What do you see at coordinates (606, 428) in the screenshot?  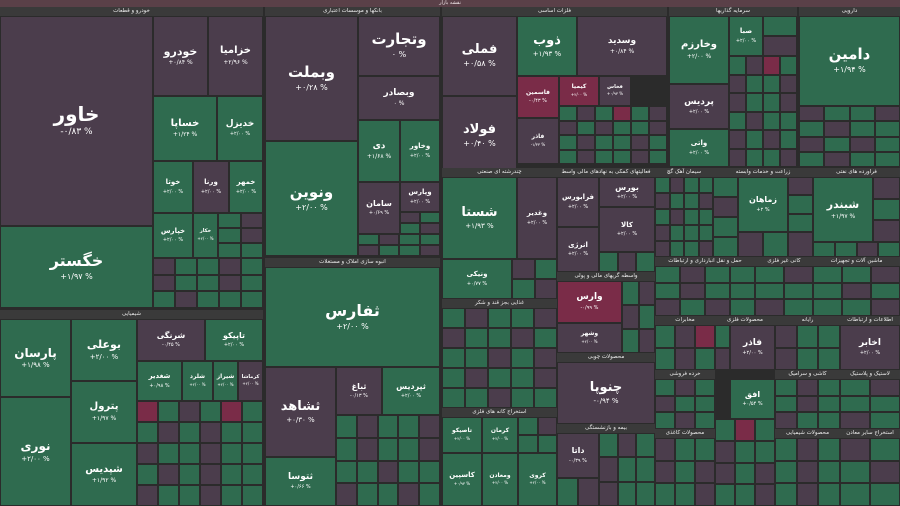 I see `sector-header: بیمه و بازنشستگی` at bounding box center [606, 428].